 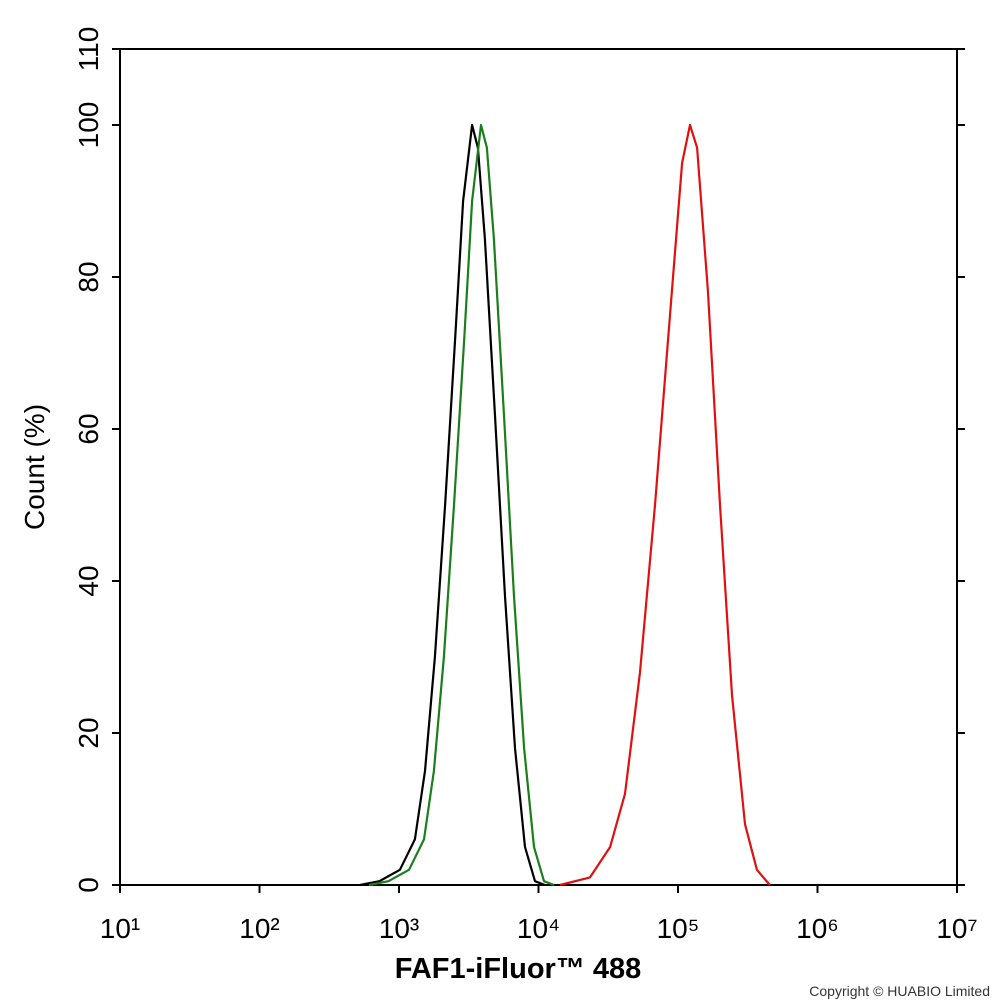 I want to click on y-axis-label: Count (%), so click(x=34, y=467).